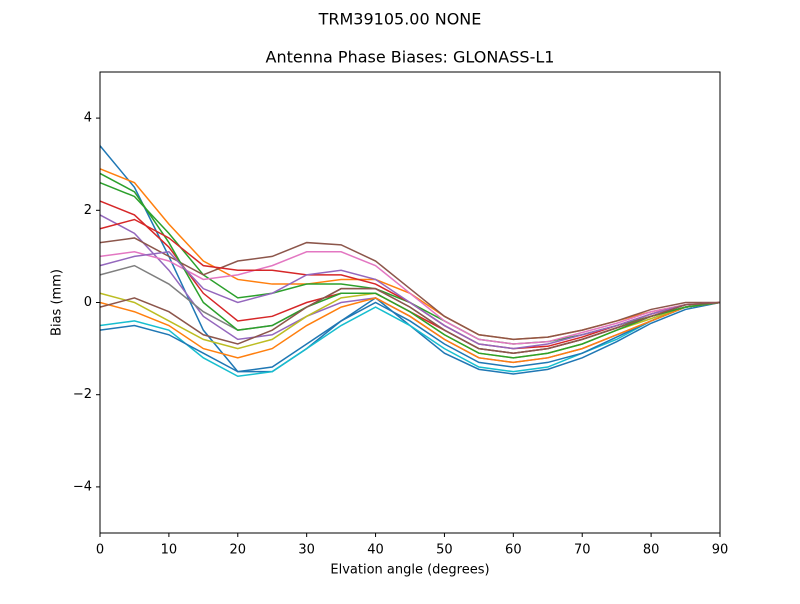 Image resolution: width=800 pixels, height=604 pixels. I want to click on x-tick-label: 60, so click(513, 550).